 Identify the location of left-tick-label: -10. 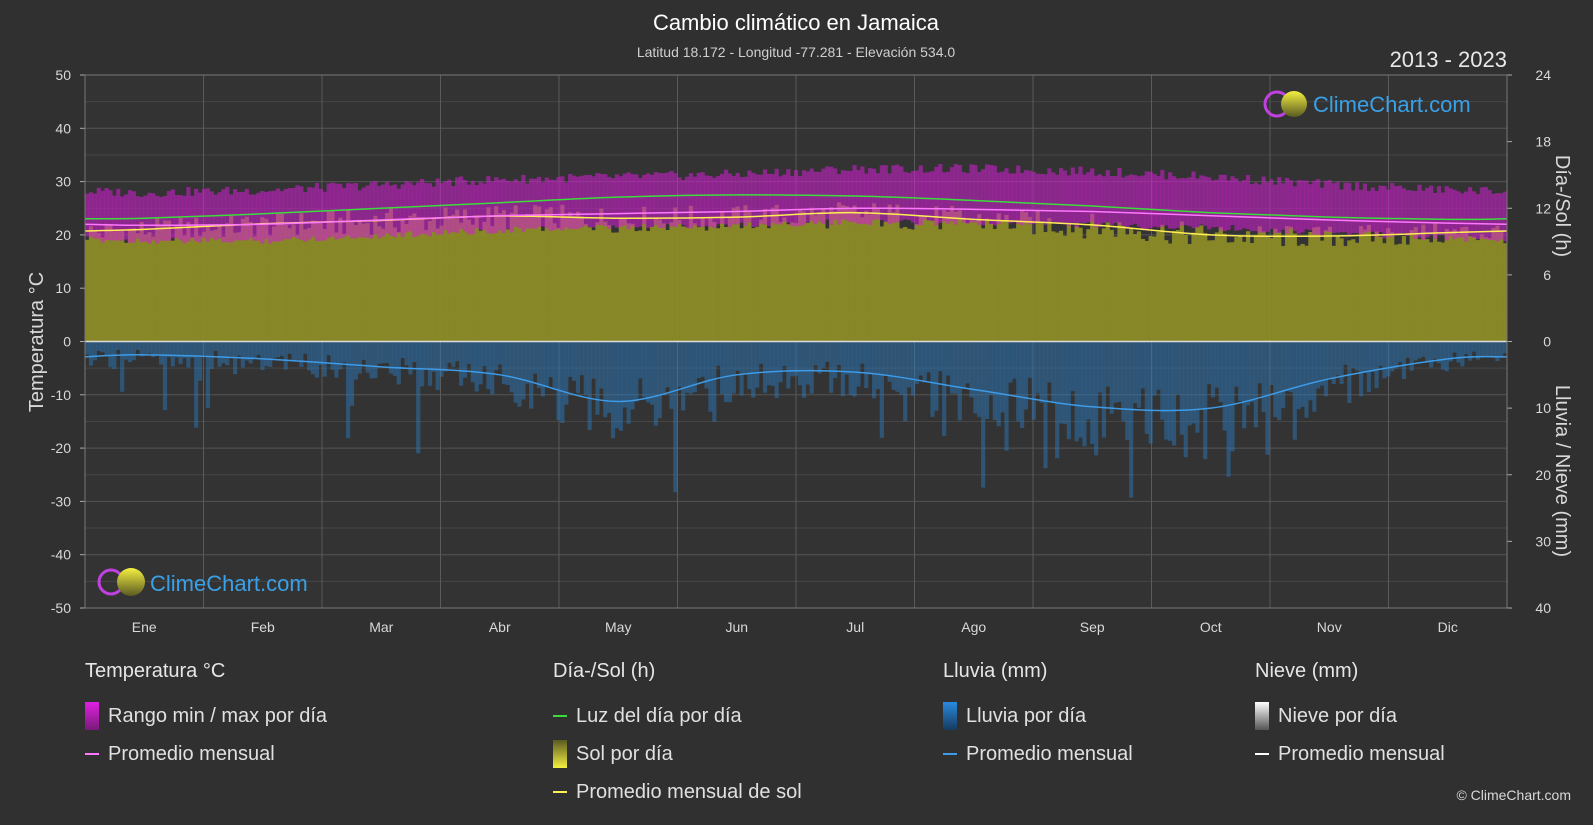
(61, 395).